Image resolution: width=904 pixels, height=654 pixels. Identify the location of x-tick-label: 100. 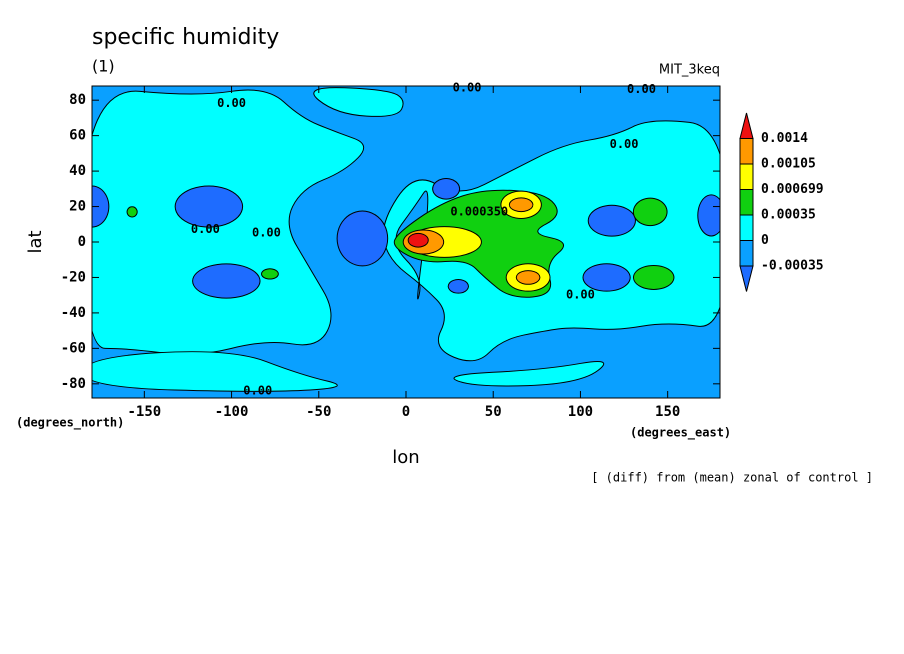
(580, 412).